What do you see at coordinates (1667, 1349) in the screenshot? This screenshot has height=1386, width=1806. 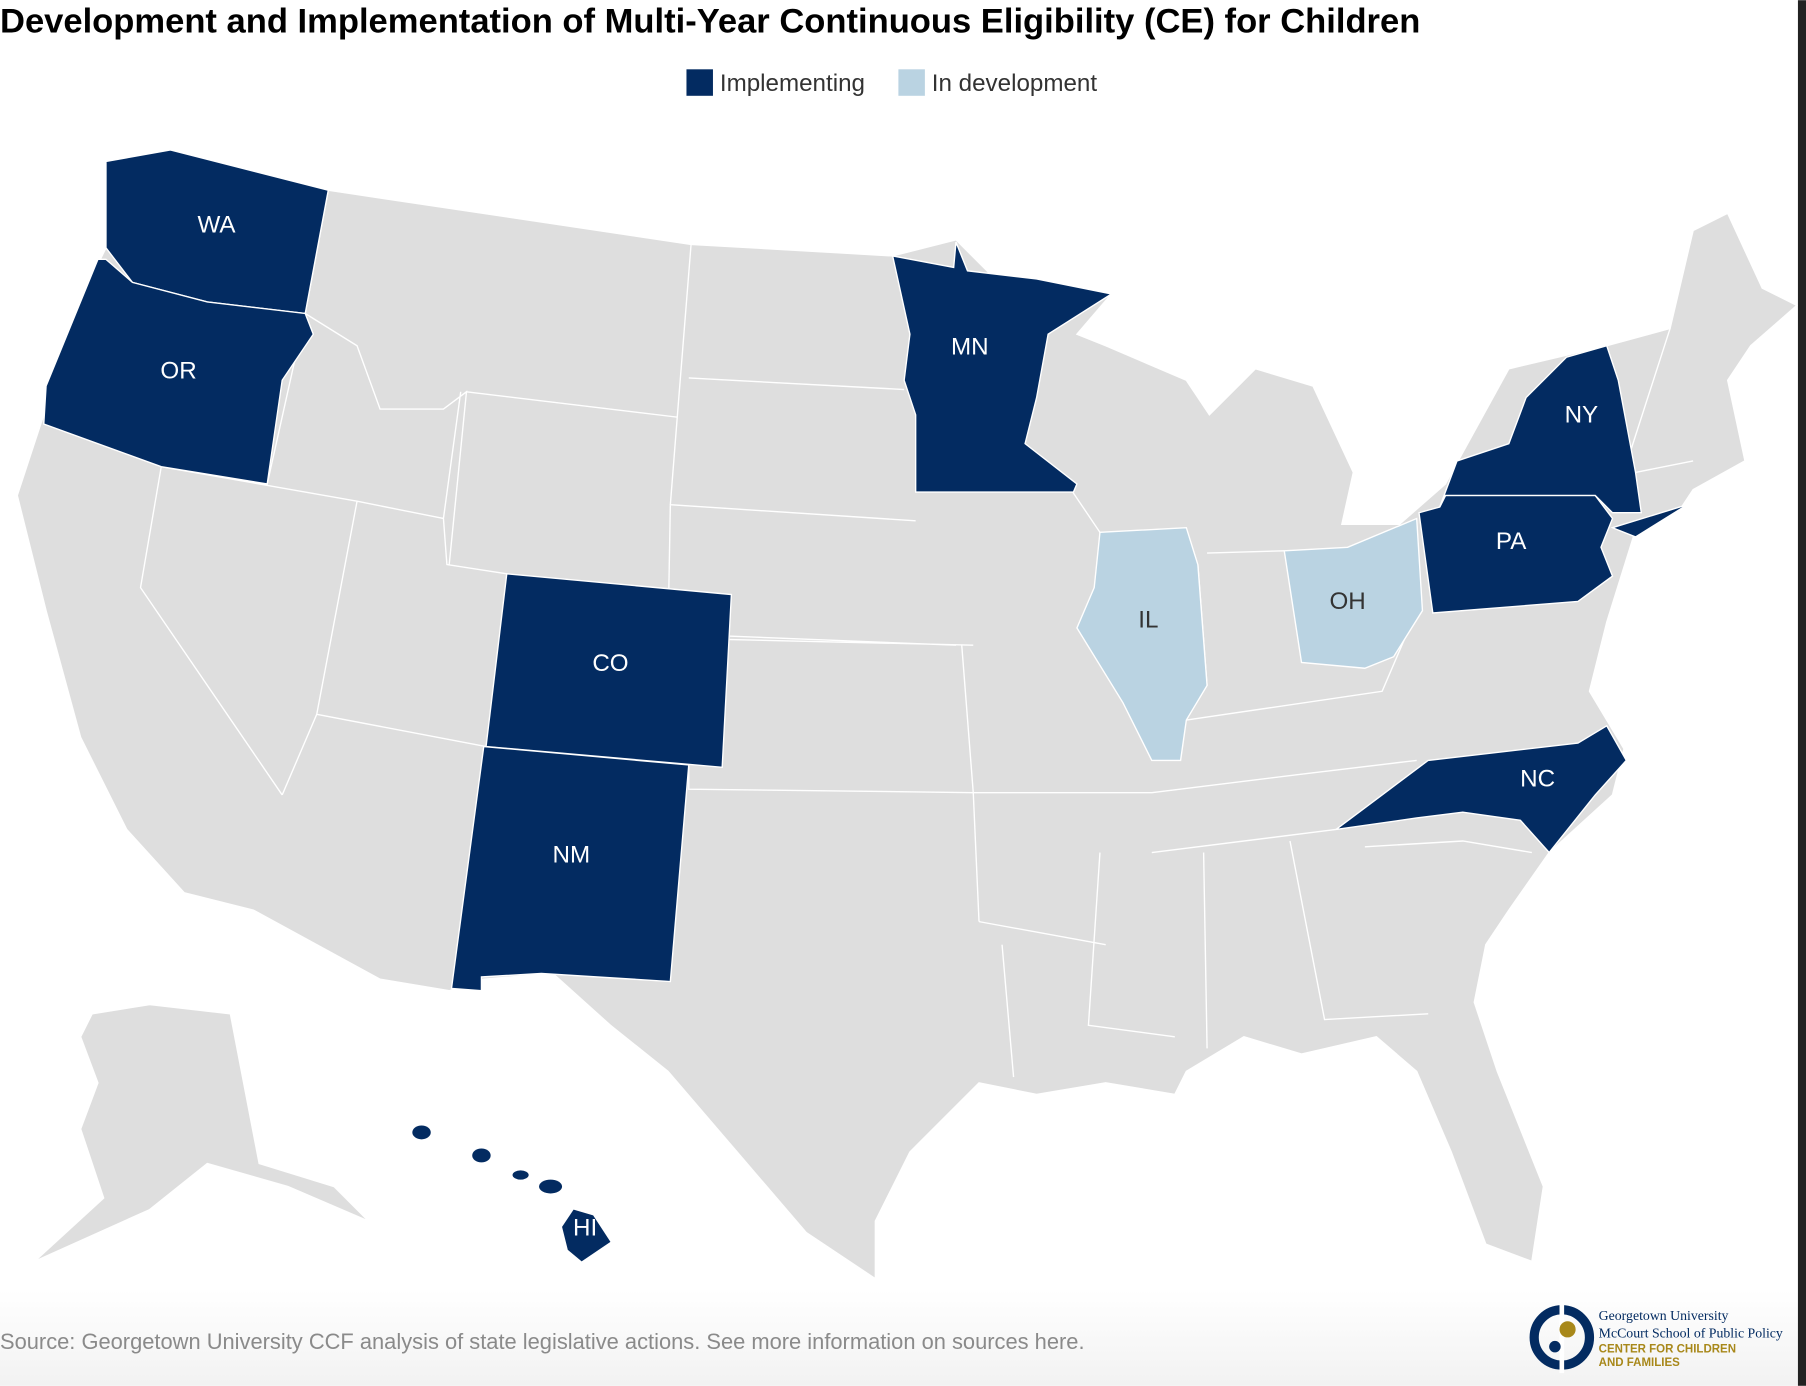 I see `svg-text: CENTER FOR CHILDREN` at bounding box center [1667, 1349].